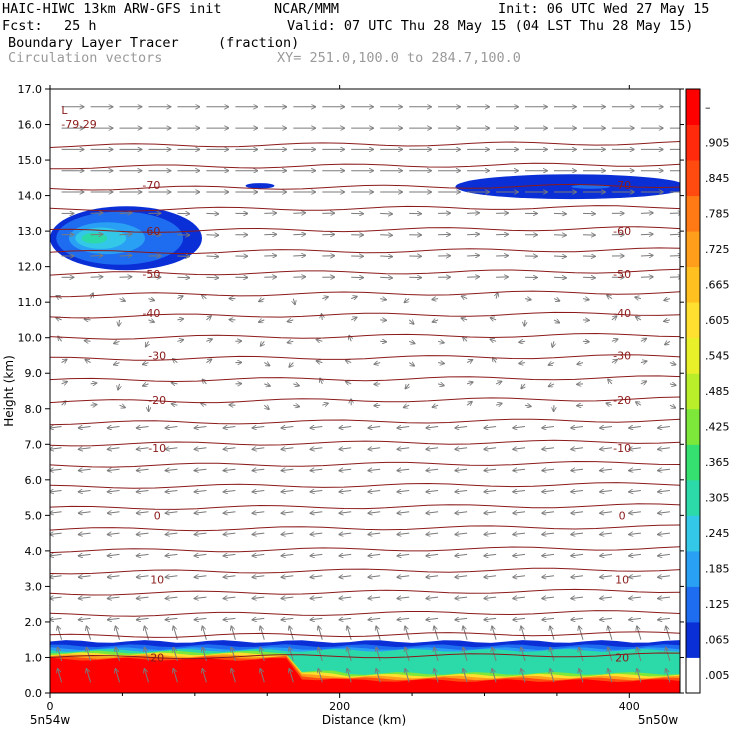 The image size is (740, 740). What do you see at coordinates (151, 274) in the screenshot?
I see `contour-label: -50` at bounding box center [151, 274].